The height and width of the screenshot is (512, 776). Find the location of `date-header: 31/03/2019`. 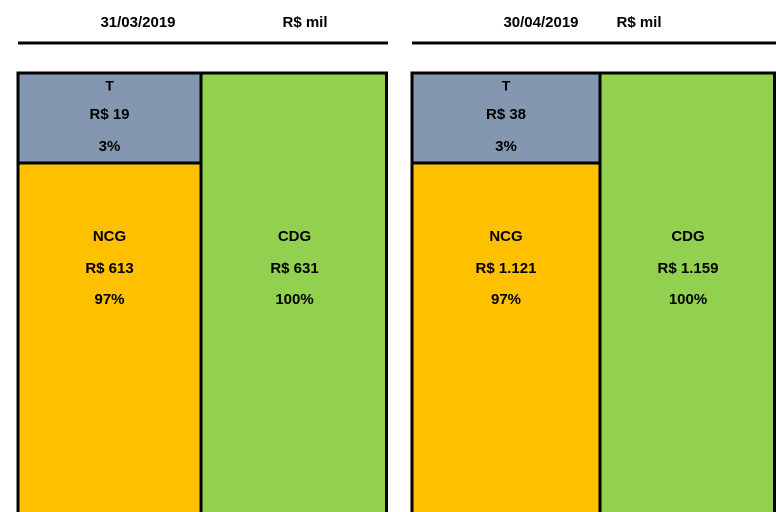

date-header: 31/03/2019 is located at coordinates (137, 22).